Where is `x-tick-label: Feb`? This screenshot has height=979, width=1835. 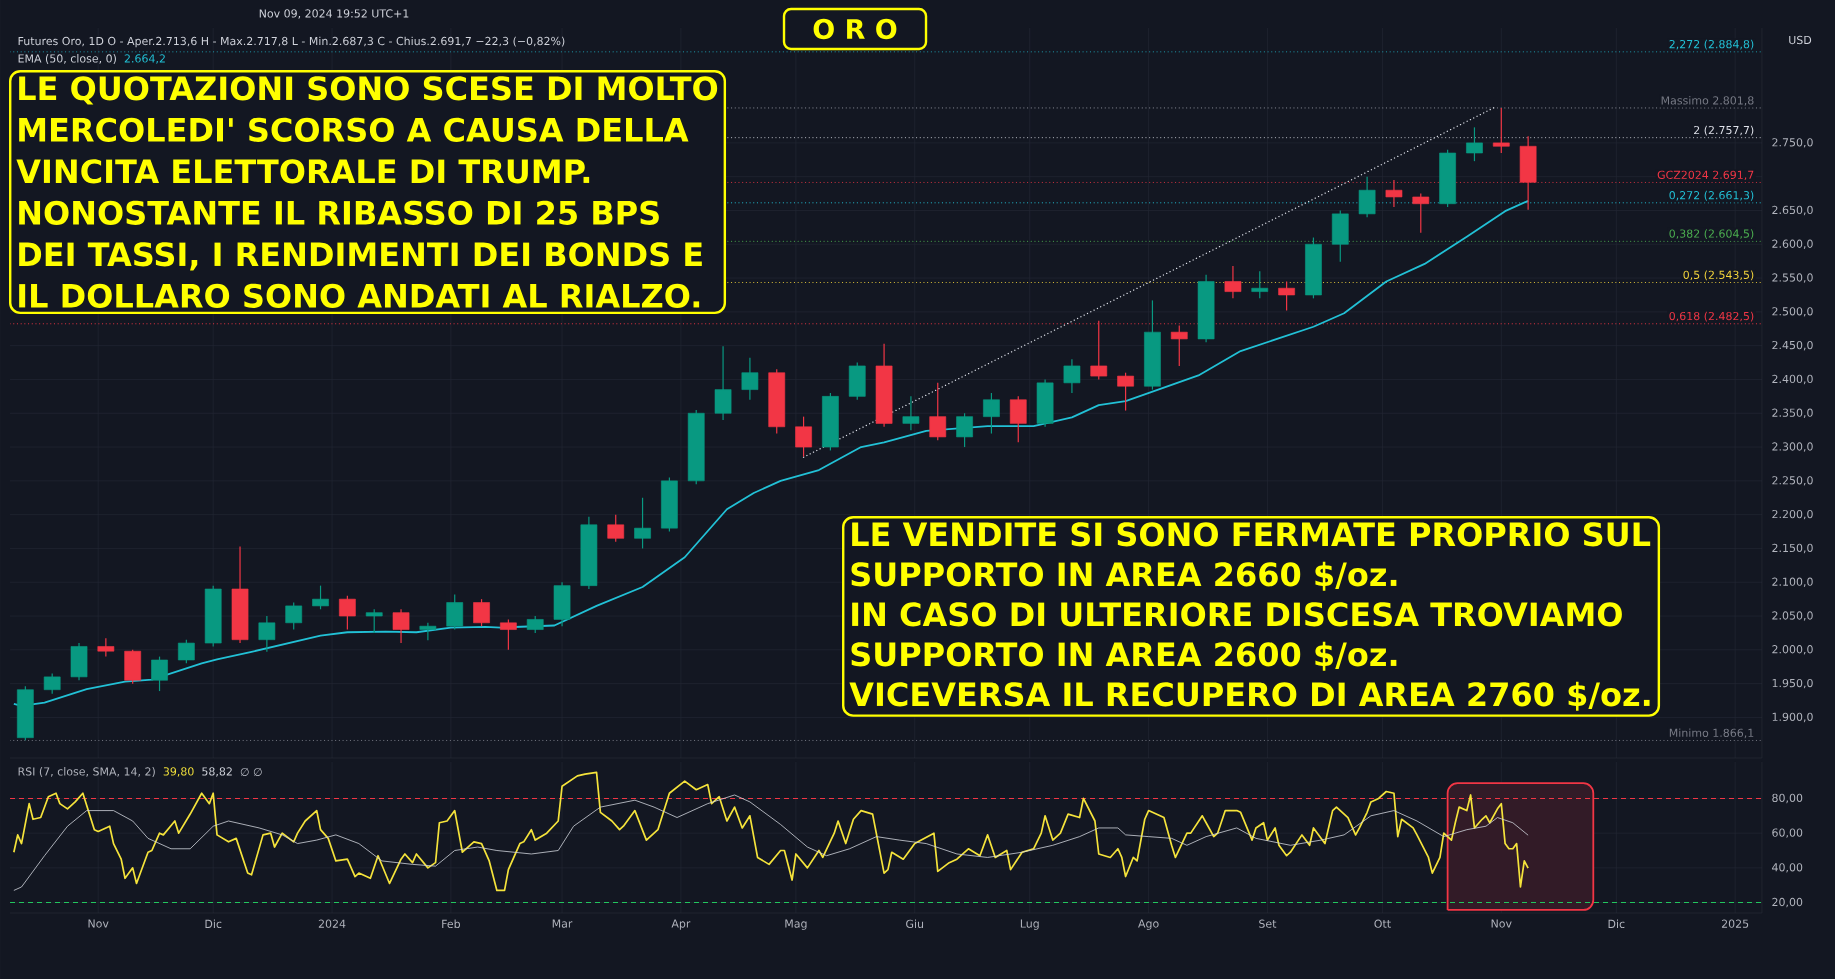 x-tick-label: Feb is located at coordinates (451, 924).